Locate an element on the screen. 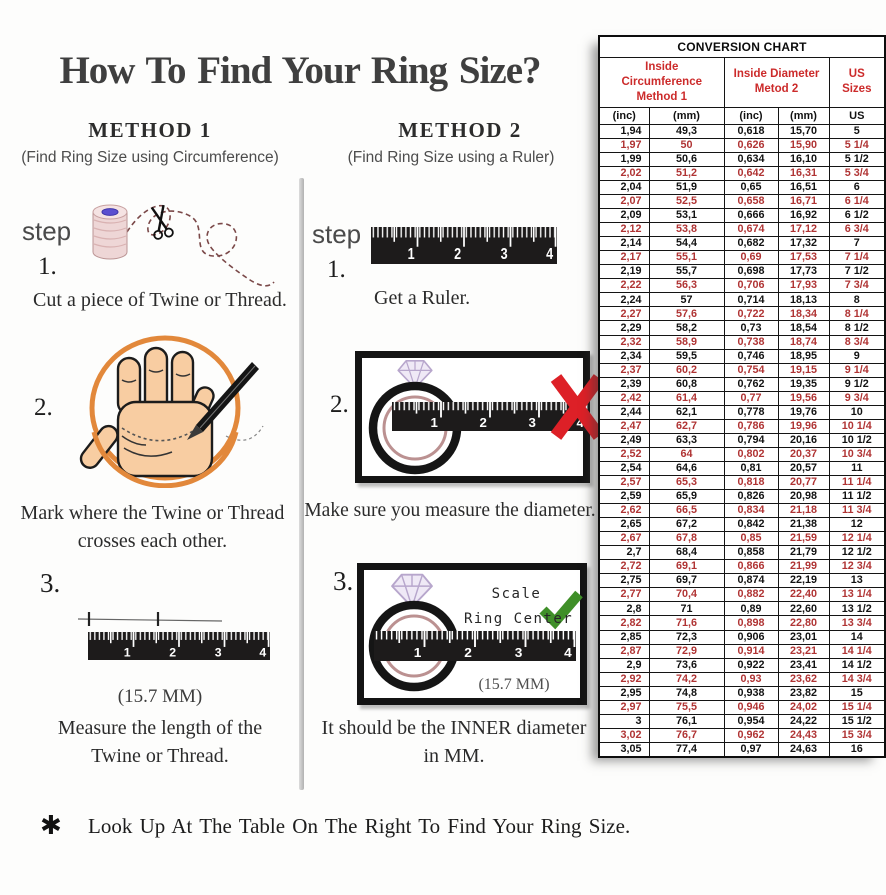 Image resolution: width=886 pixels, height=895 pixels. table-cell: 24,43 is located at coordinates (803, 735).